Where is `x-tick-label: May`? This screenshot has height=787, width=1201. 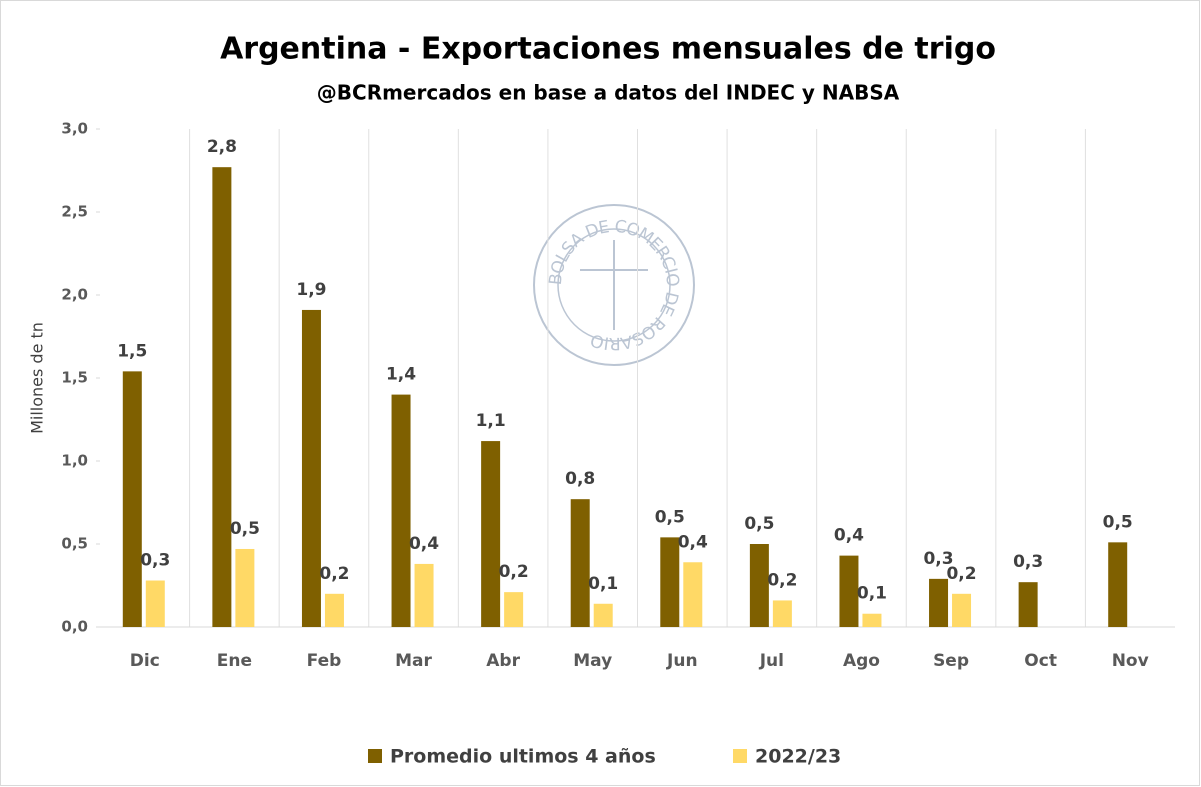
x-tick-label: May is located at coordinates (592, 661).